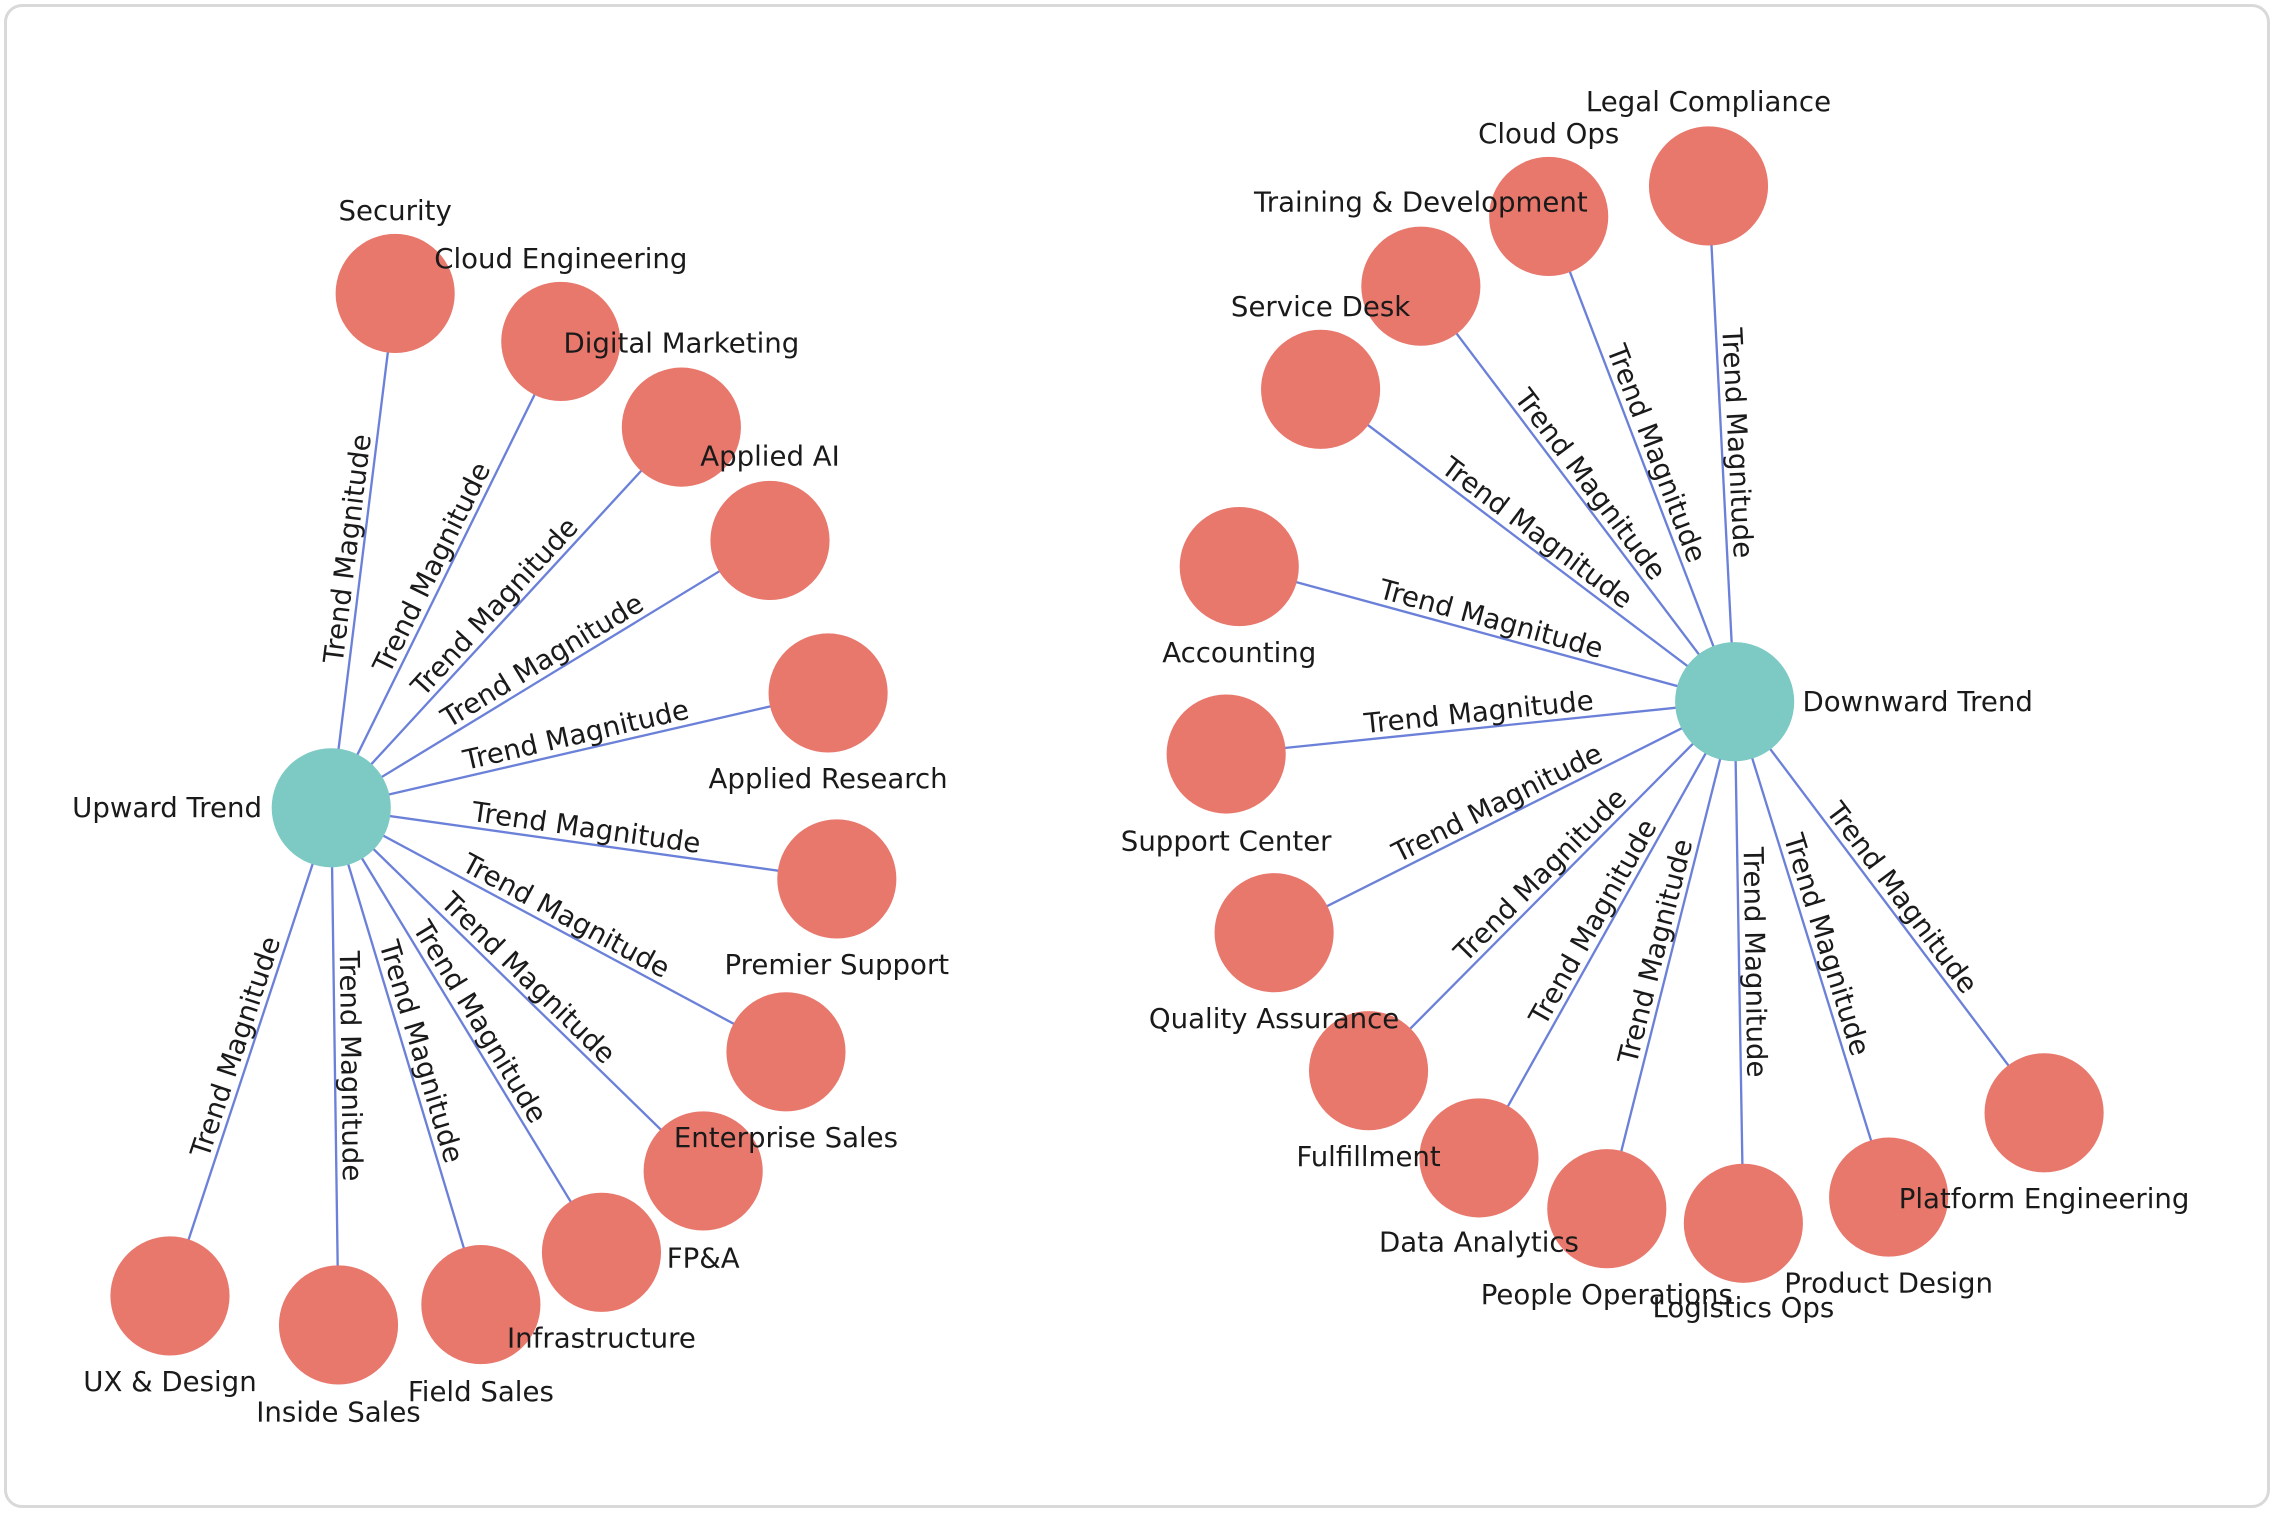  I want to click on node-label: Legal Compliance, so click(1708, 101).